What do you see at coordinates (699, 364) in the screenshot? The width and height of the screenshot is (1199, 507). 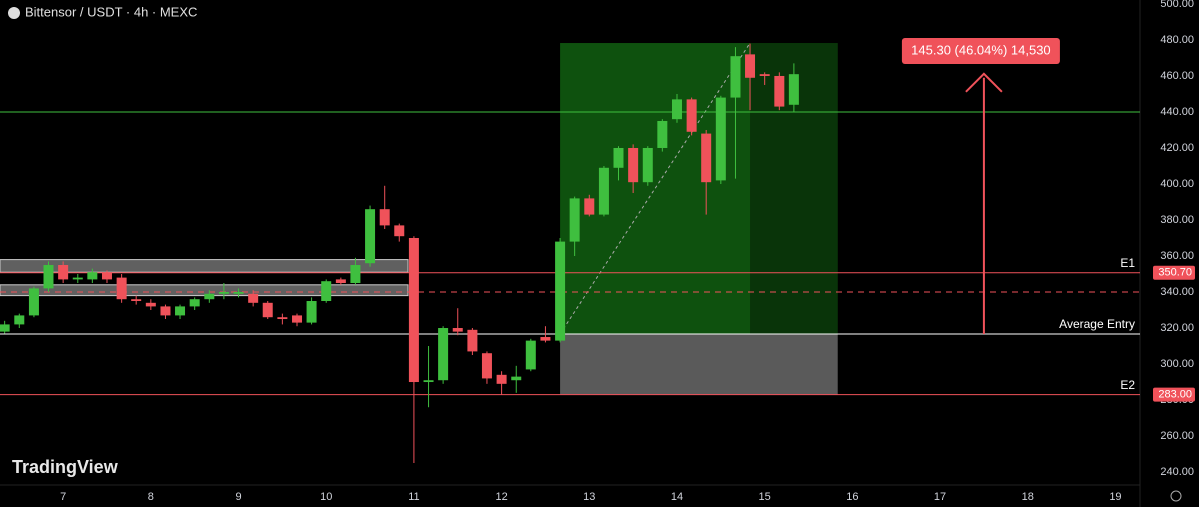 I see `stop-zone` at bounding box center [699, 364].